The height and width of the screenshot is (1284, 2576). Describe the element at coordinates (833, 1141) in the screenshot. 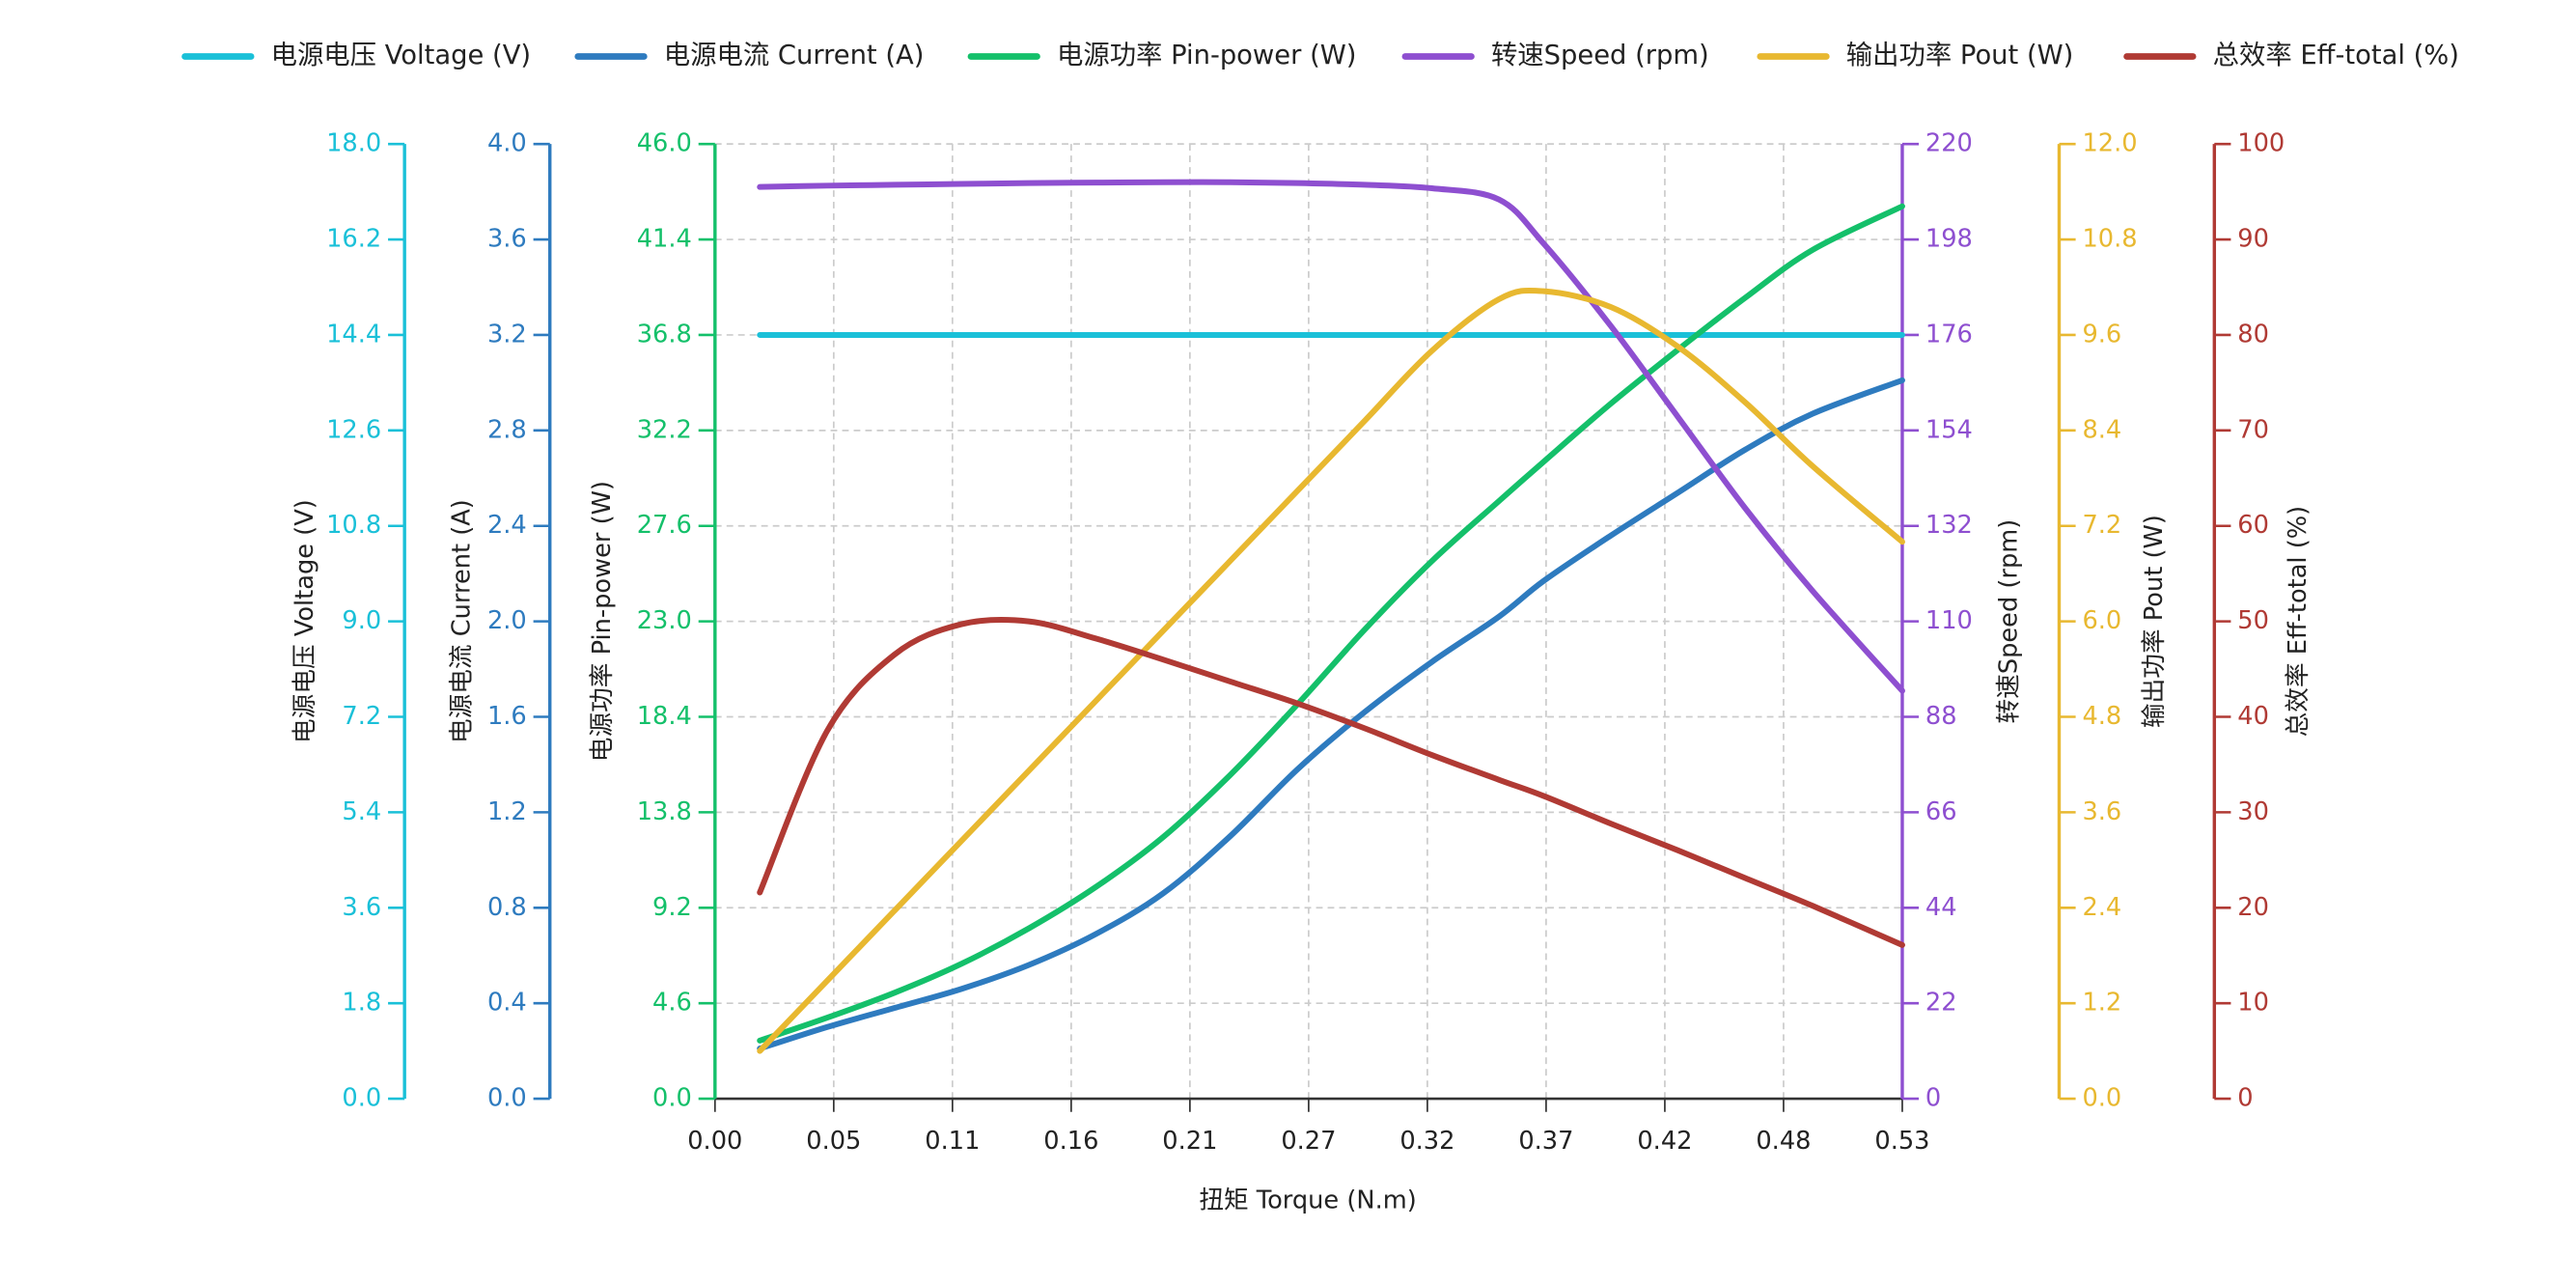

I see `x-tick-label: 0.05` at that location.